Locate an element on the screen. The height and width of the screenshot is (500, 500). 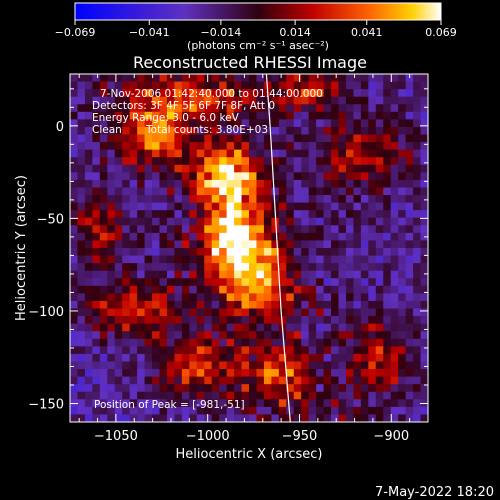
y-axis-label: Heliocentric Y (arcsec) is located at coordinates (21, 248).